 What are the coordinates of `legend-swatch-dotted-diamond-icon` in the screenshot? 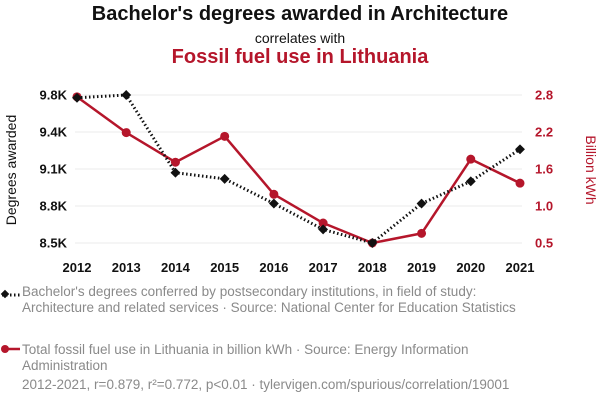 It's located at (10, 294).